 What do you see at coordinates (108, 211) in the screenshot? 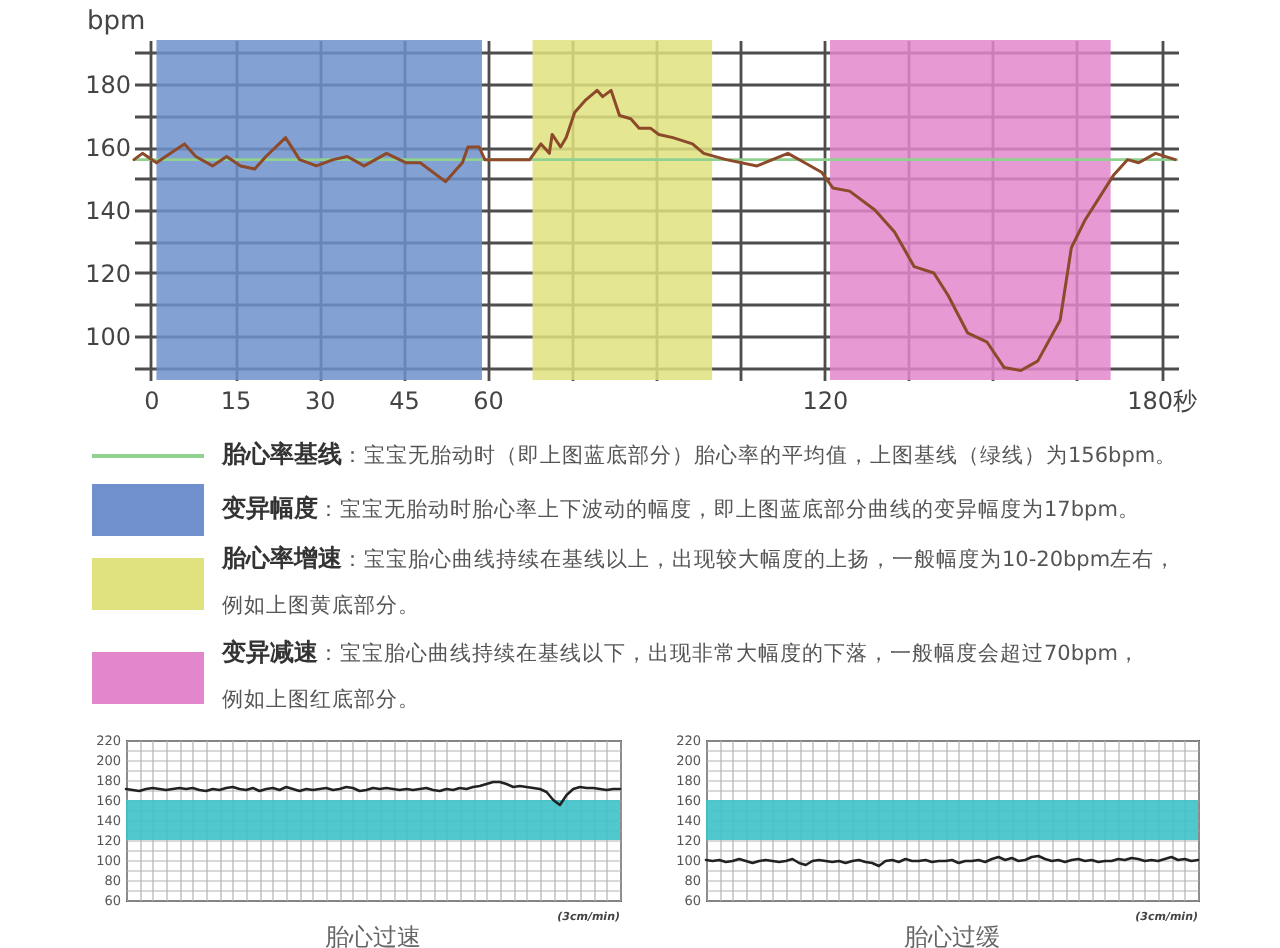
I see `y-tick-label: 140` at bounding box center [108, 211].